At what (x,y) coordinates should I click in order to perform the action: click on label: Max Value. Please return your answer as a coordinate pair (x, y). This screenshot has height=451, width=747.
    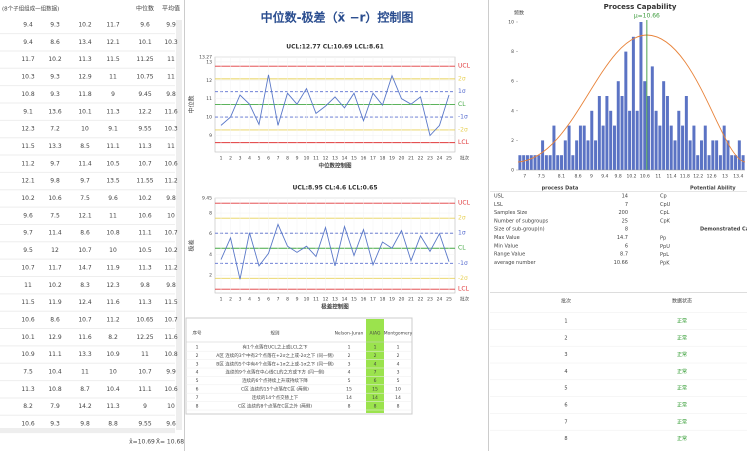
    Looking at the image, I should click on (507, 238).